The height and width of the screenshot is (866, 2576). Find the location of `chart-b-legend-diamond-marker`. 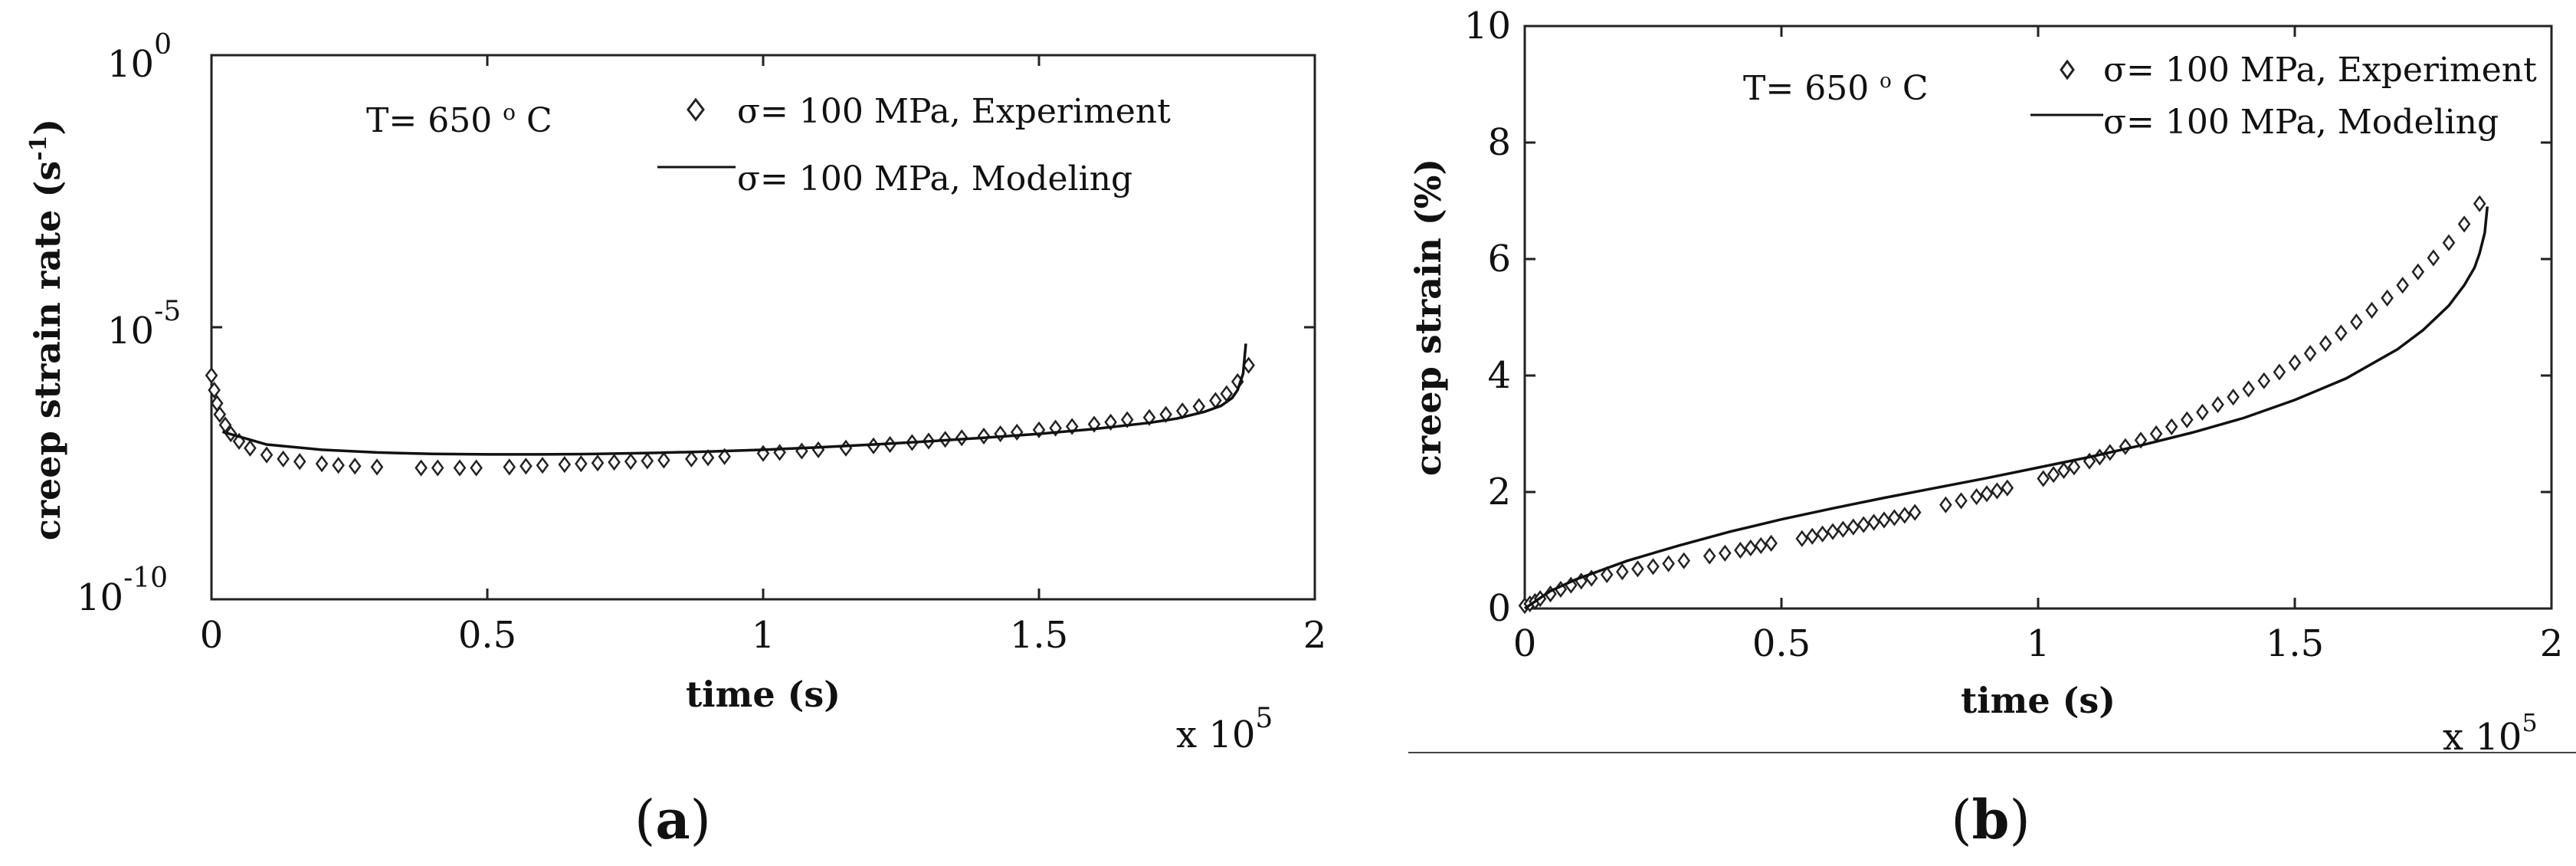

chart-b-legend-diamond-marker is located at coordinates (2067, 69).